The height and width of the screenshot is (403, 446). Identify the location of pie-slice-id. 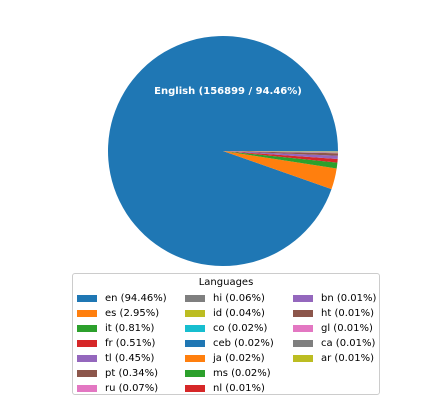
(280, 152).